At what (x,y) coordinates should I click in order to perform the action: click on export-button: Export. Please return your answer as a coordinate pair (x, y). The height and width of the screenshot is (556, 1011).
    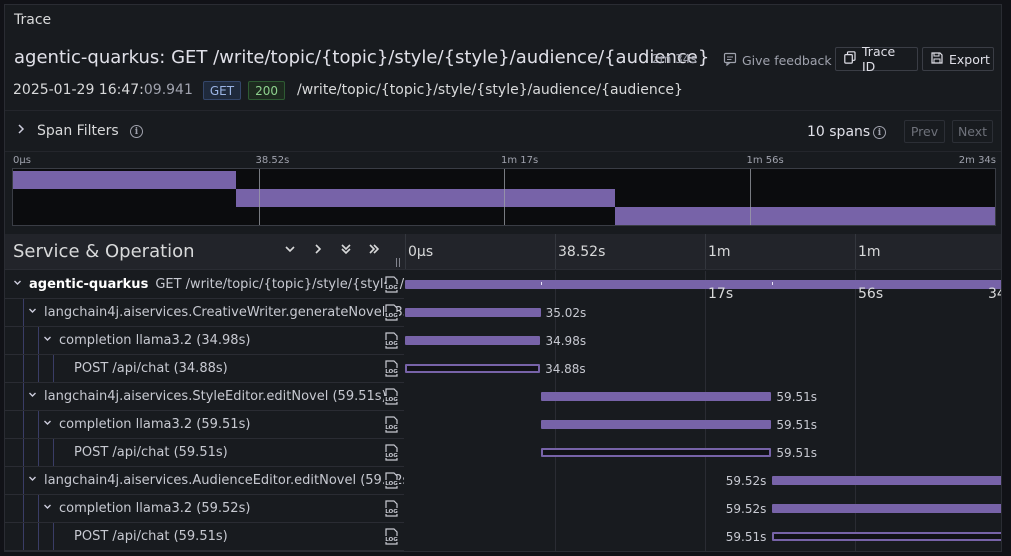
    Looking at the image, I should click on (958, 59).